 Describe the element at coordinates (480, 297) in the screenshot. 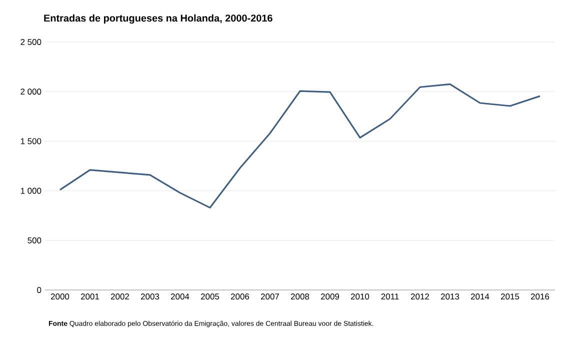

I see `x-tick-label: 2014` at that location.